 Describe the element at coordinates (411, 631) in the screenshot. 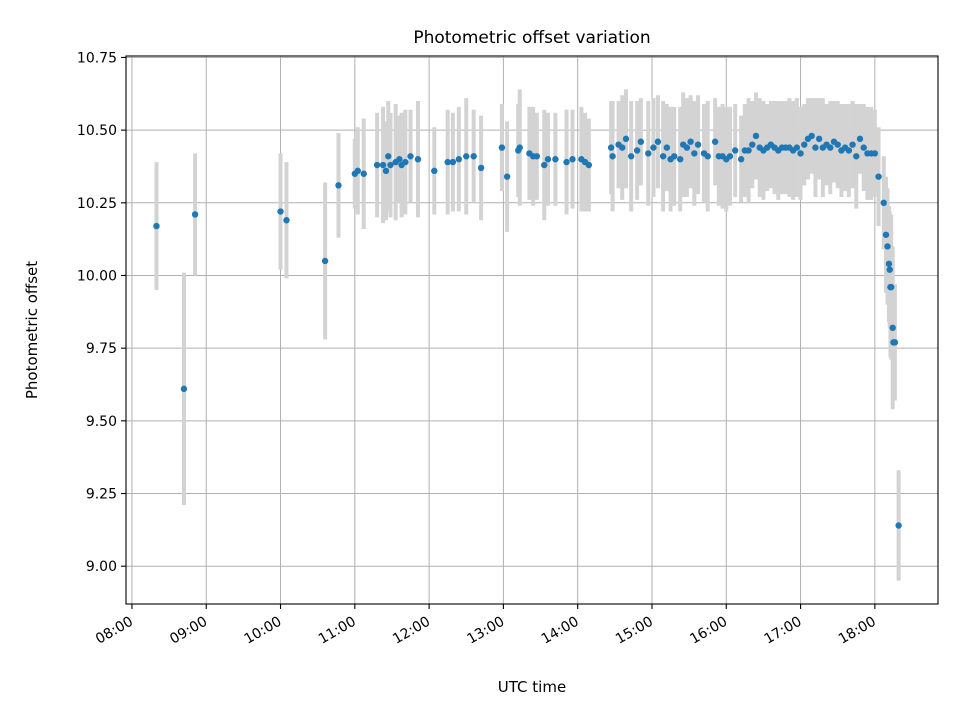

I see `x-tick-label: 12:00` at that location.